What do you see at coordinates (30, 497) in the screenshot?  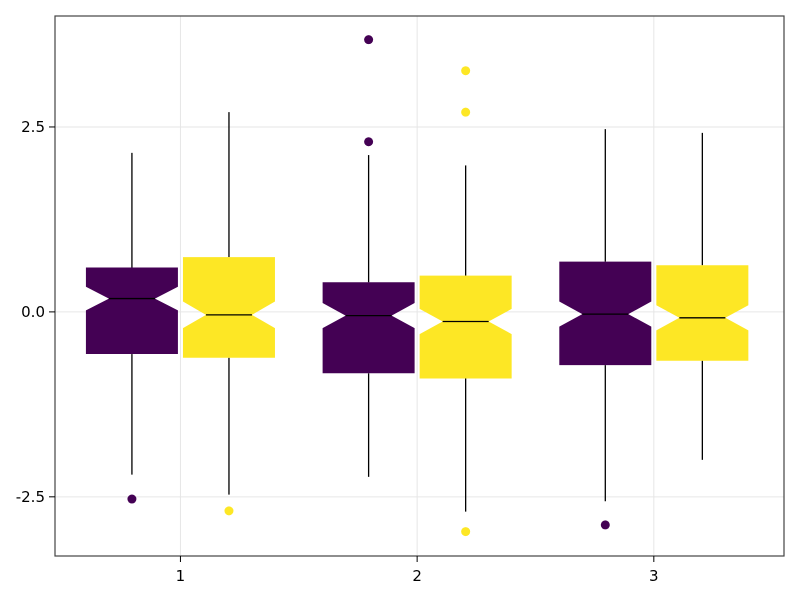 I see `y-tick-label: -2.5` at bounding box center [30, 497].